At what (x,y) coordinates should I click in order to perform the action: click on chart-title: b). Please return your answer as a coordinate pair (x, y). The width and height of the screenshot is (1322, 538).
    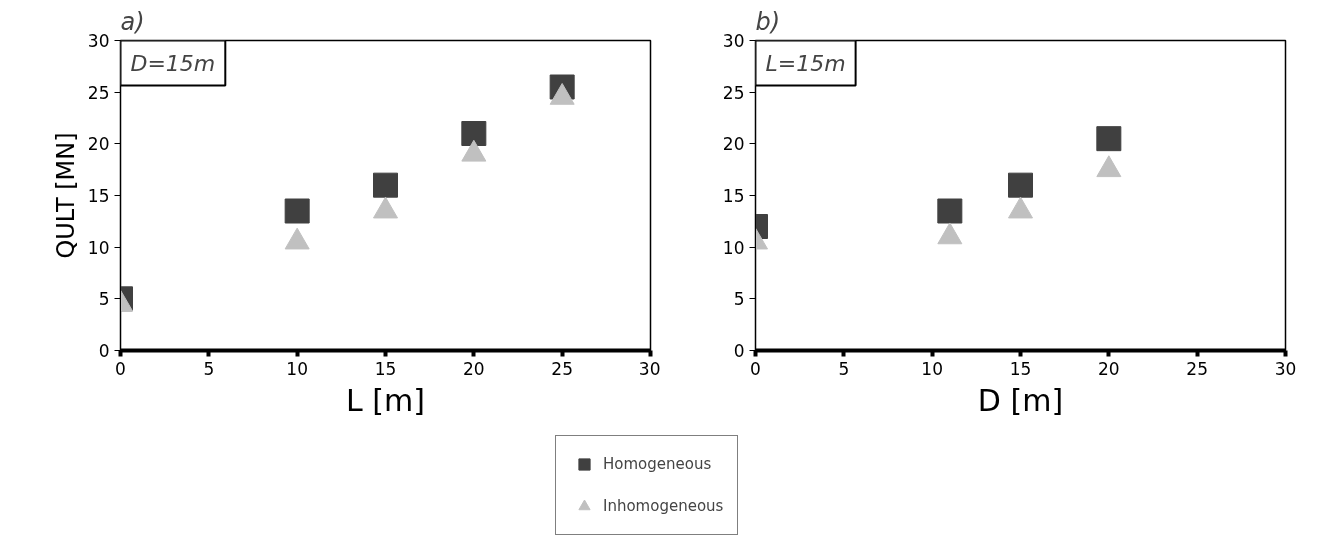
    Looking at the image, I should click on (768, 21).